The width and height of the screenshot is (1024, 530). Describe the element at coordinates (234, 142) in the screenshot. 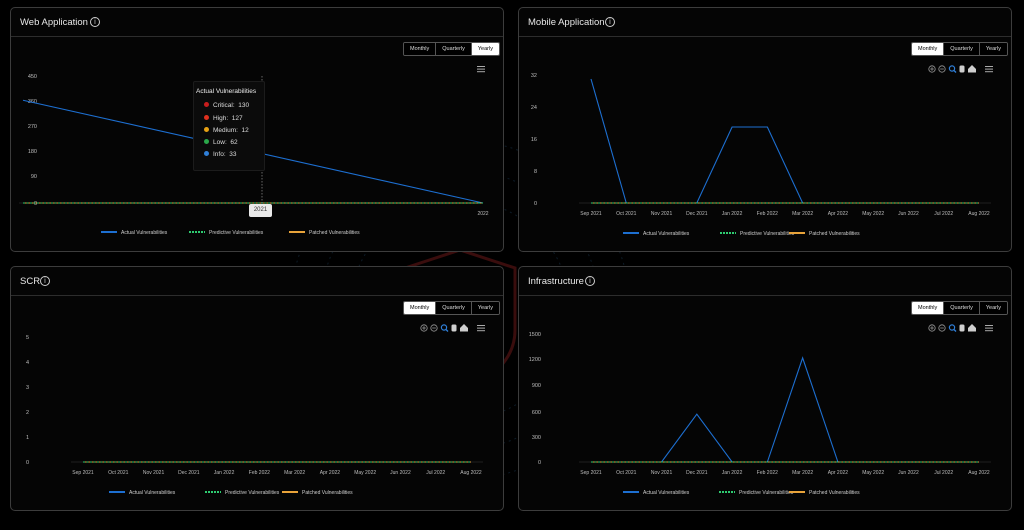

I see `tooltip-value: 62` at that location.